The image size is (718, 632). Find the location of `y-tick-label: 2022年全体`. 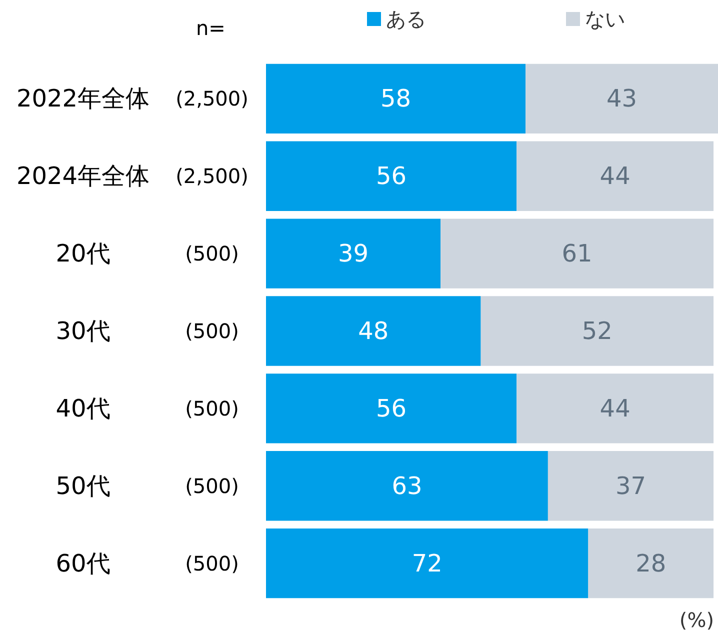

y-tick-label: 2022年全体 is located at coordinates (83, 98).